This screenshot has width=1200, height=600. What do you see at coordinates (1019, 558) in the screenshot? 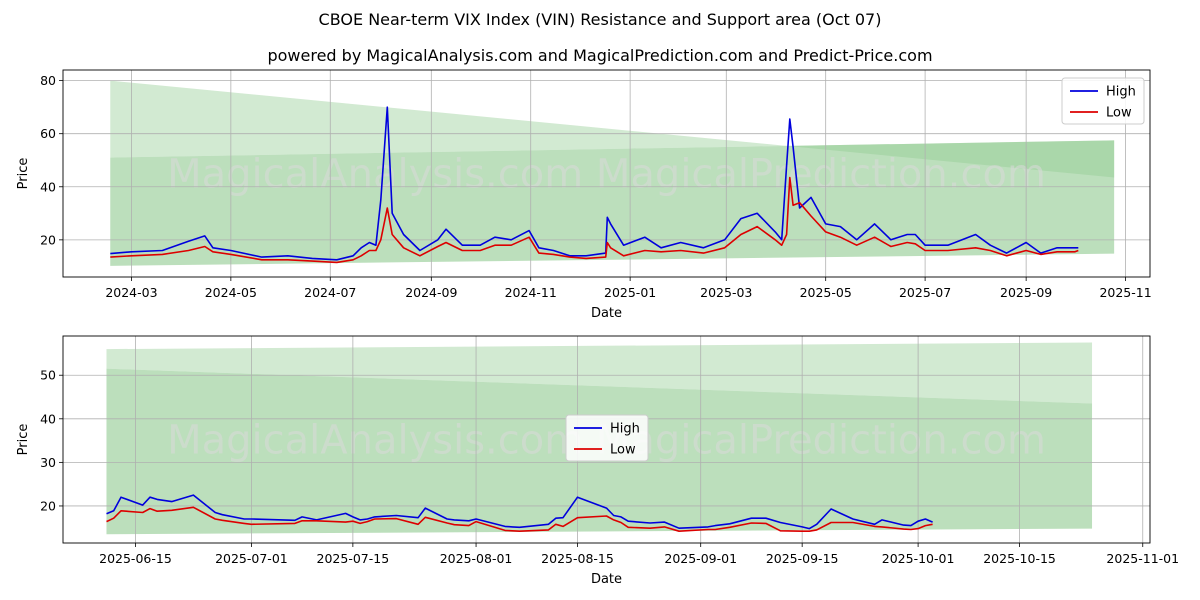
I see `x-tick-label: 2025-10-15` at bounding box center [1019, 558].